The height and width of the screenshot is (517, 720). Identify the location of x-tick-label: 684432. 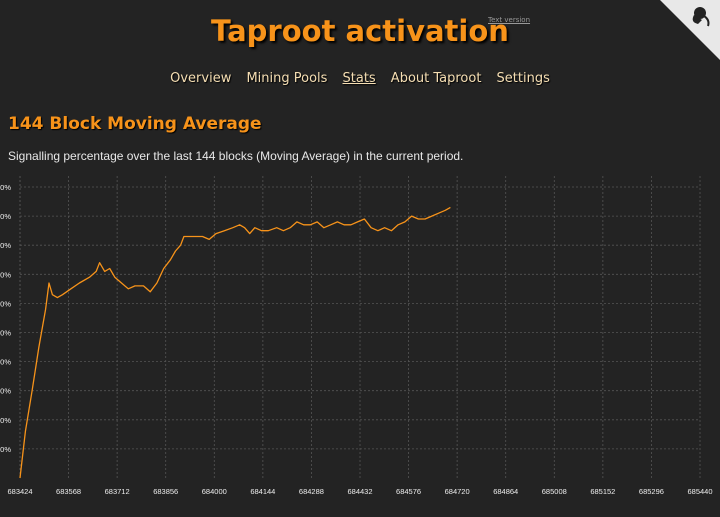
(359, 491).